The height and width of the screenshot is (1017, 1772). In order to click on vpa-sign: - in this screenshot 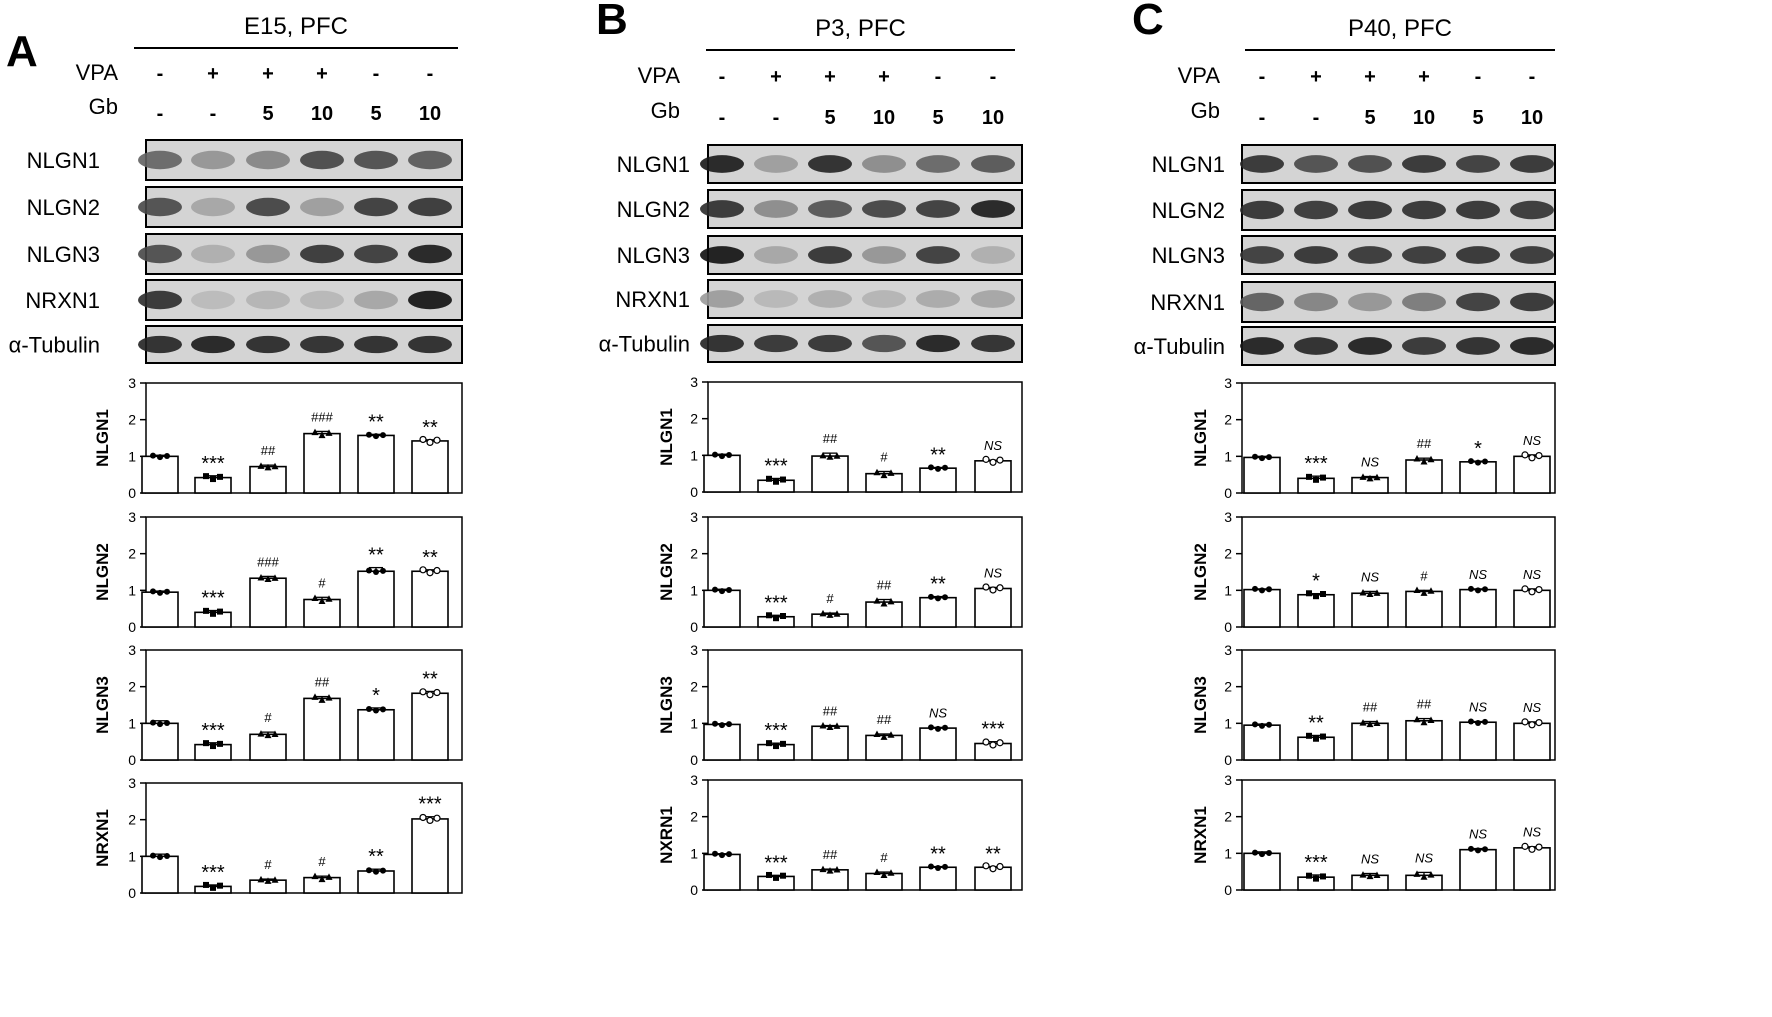, I will do `click(376, 74)`.